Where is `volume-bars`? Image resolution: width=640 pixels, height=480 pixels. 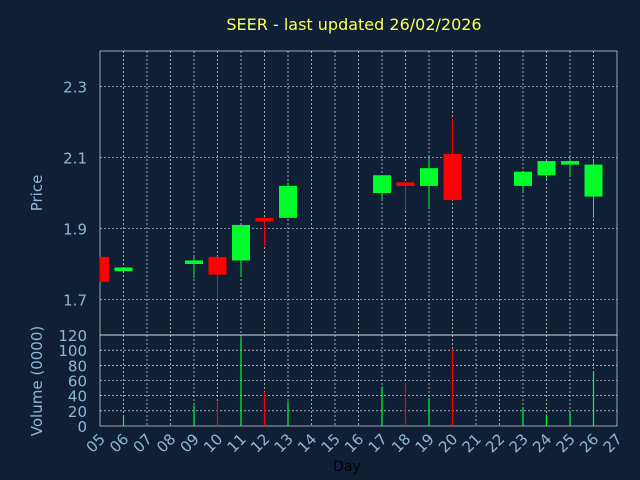
volume-bars is located at coordinates (358, 381).